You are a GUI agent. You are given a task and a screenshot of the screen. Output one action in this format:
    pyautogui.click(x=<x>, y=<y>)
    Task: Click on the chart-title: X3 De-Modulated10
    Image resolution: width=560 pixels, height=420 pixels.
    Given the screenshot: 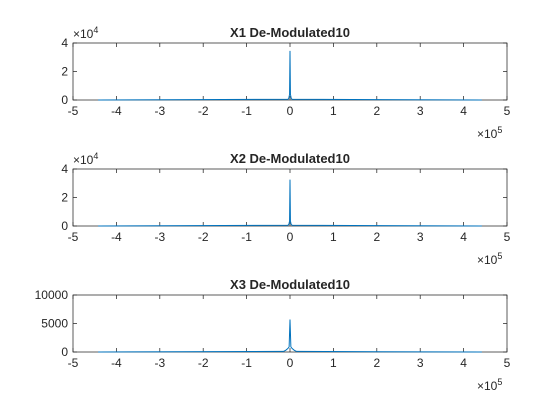 What is the action you would take?
    pyautogui.click(x=290, y=284)
    